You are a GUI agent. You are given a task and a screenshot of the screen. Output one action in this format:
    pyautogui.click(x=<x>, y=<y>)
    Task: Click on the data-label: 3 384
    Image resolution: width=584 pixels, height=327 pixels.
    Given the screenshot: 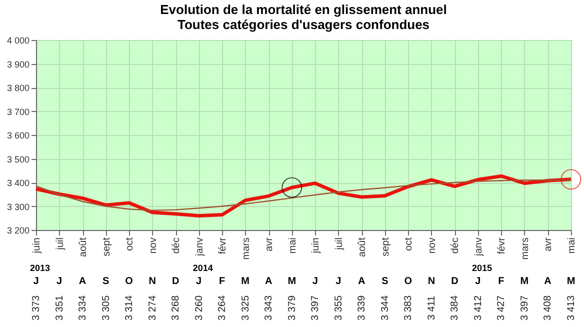 What is the action you would take?
    pyautogui.click(x=455, y=308)
    